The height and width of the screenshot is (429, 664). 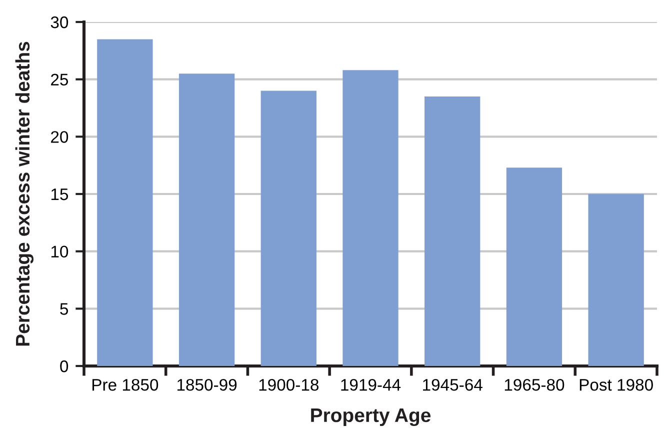 What do you see at coordinates (534, 384) in the screenshot?
I see `x-tick-label: 1965-80` at bounding box center [534, 384].